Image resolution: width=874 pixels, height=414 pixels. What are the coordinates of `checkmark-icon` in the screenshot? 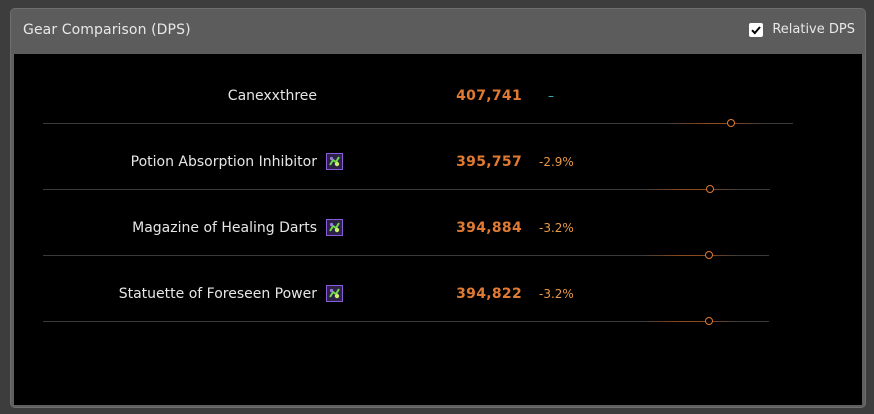 It's located at (756, 29).